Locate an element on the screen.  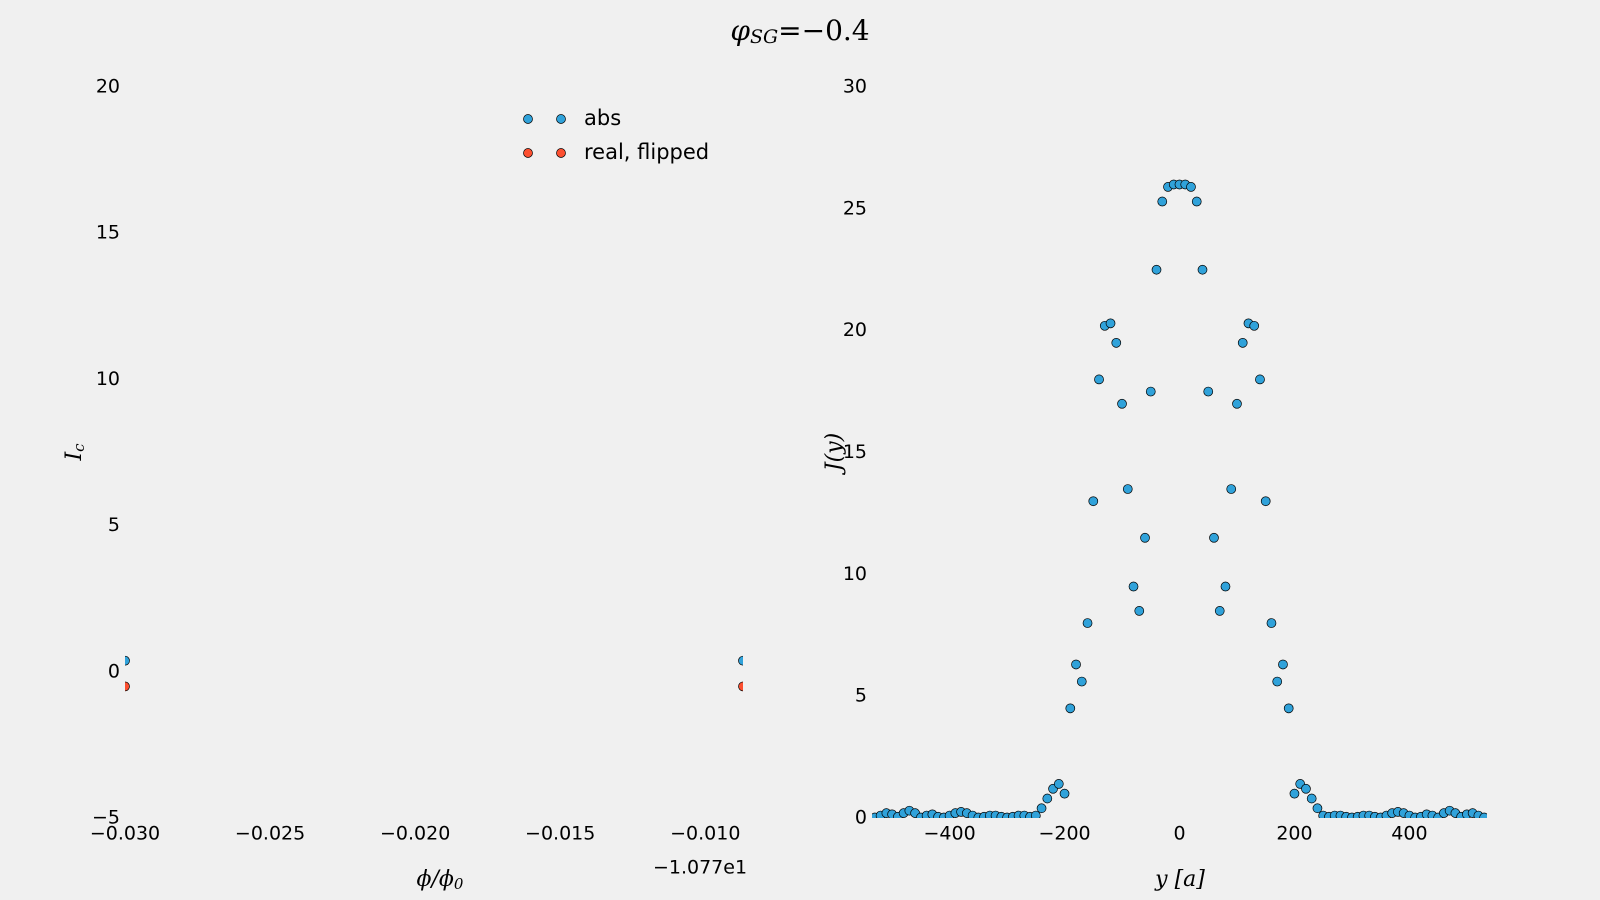
x-tick-label: −400 is located at coordinates (949, 834).